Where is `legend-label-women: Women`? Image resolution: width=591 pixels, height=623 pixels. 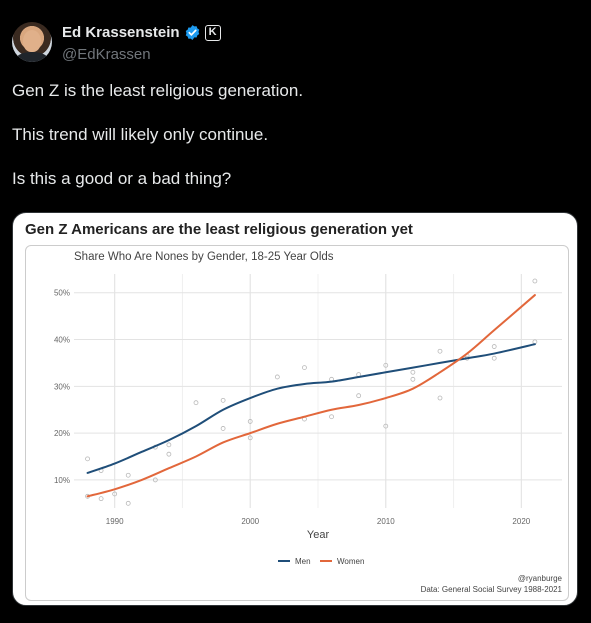
legend-label-women: Women is located at coordinates (350, 561).